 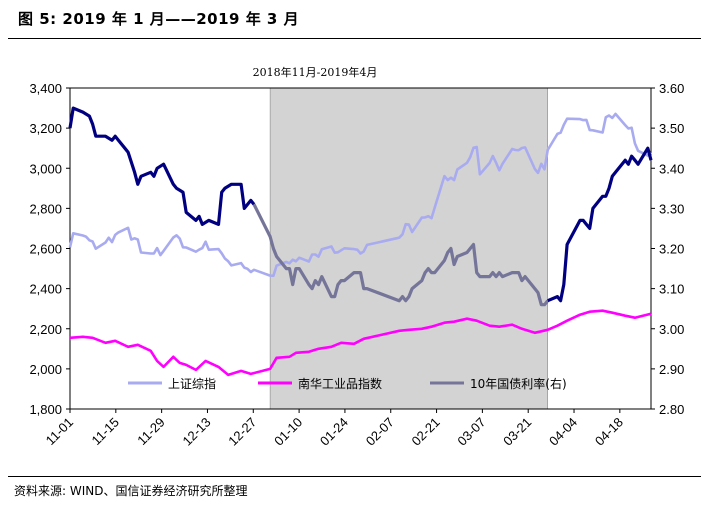 What do you see at coordinates (671, 168) in the screenshot?
I see `right-axis-label: 3.40` at bounding box center [671, 168].